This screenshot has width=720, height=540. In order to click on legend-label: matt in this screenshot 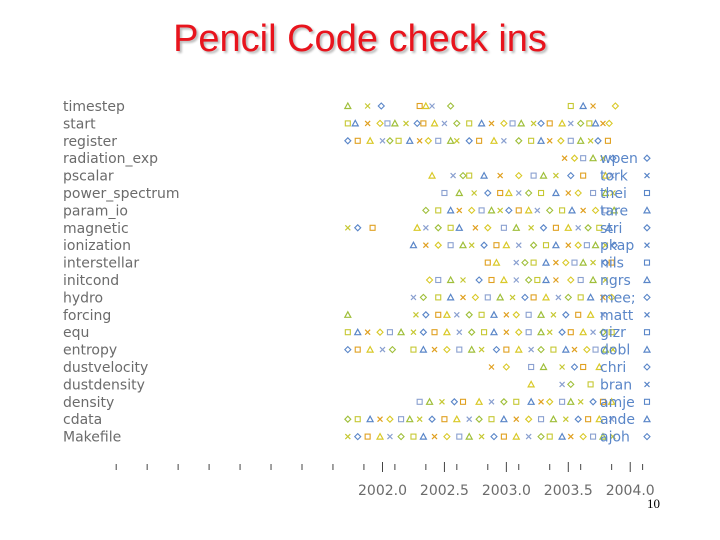, I will do `click(617, 316)`.